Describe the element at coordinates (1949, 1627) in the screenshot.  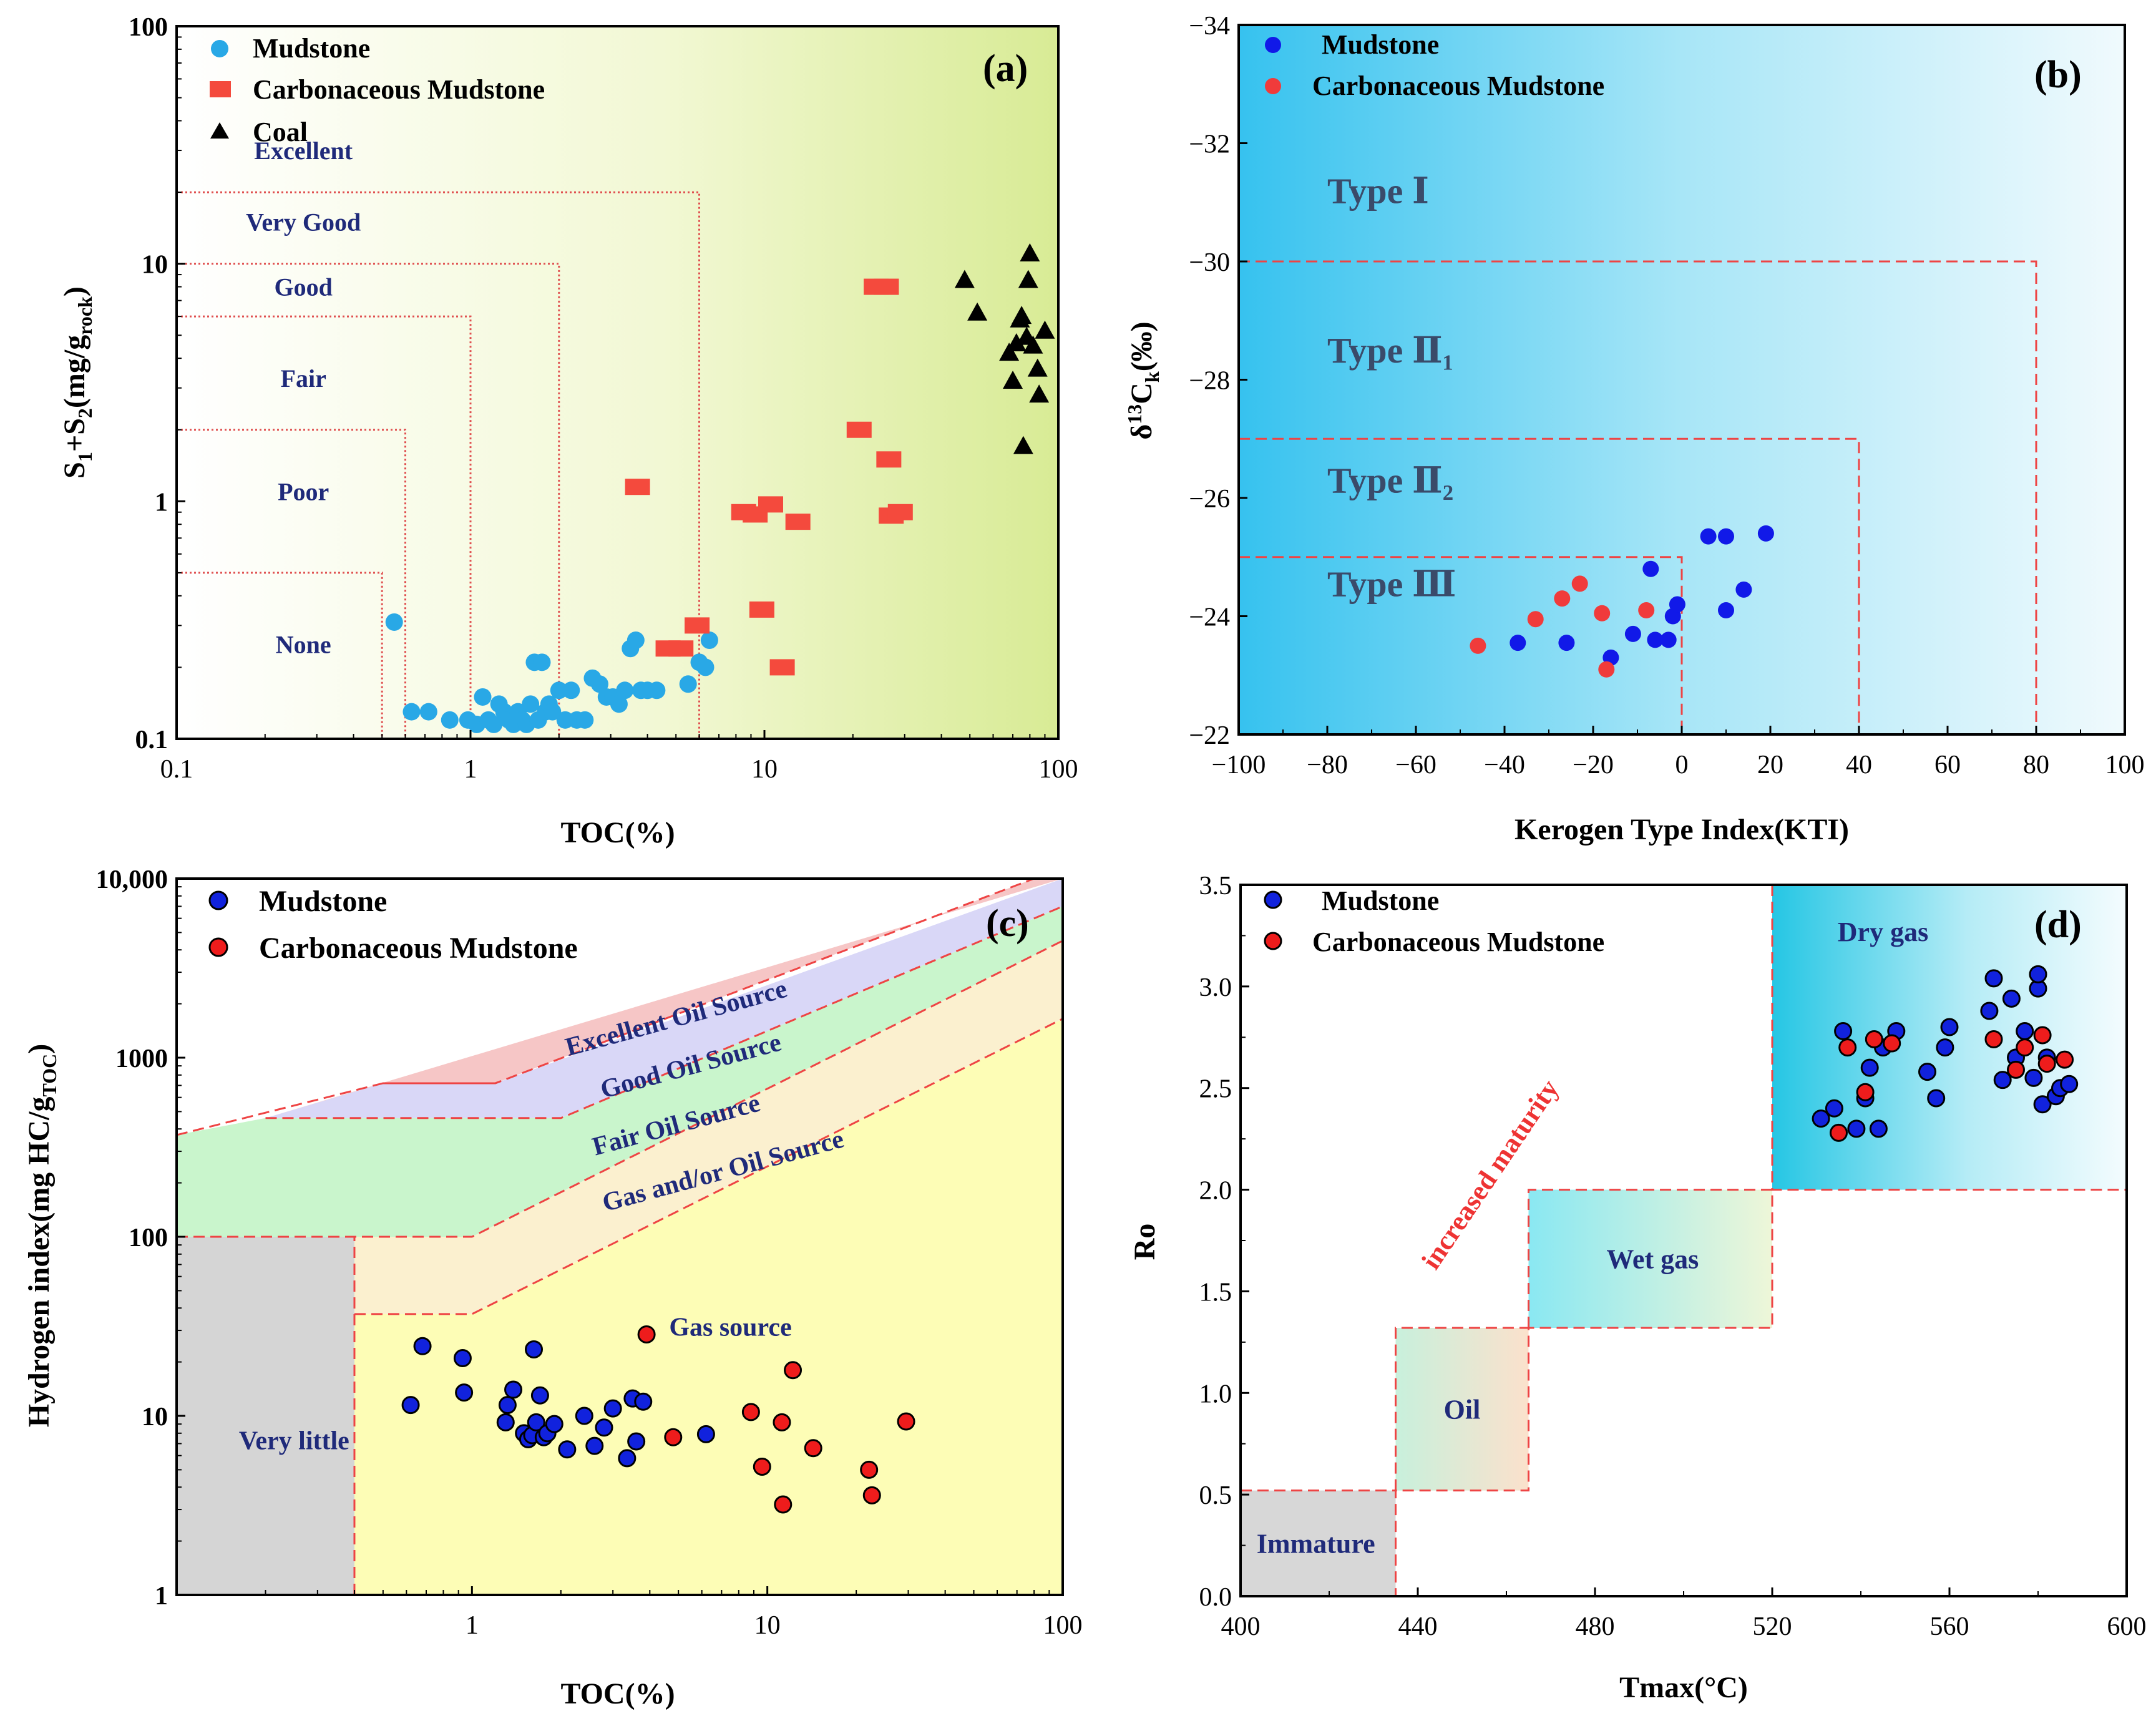
I see `x-tick-label: 560` at that location.